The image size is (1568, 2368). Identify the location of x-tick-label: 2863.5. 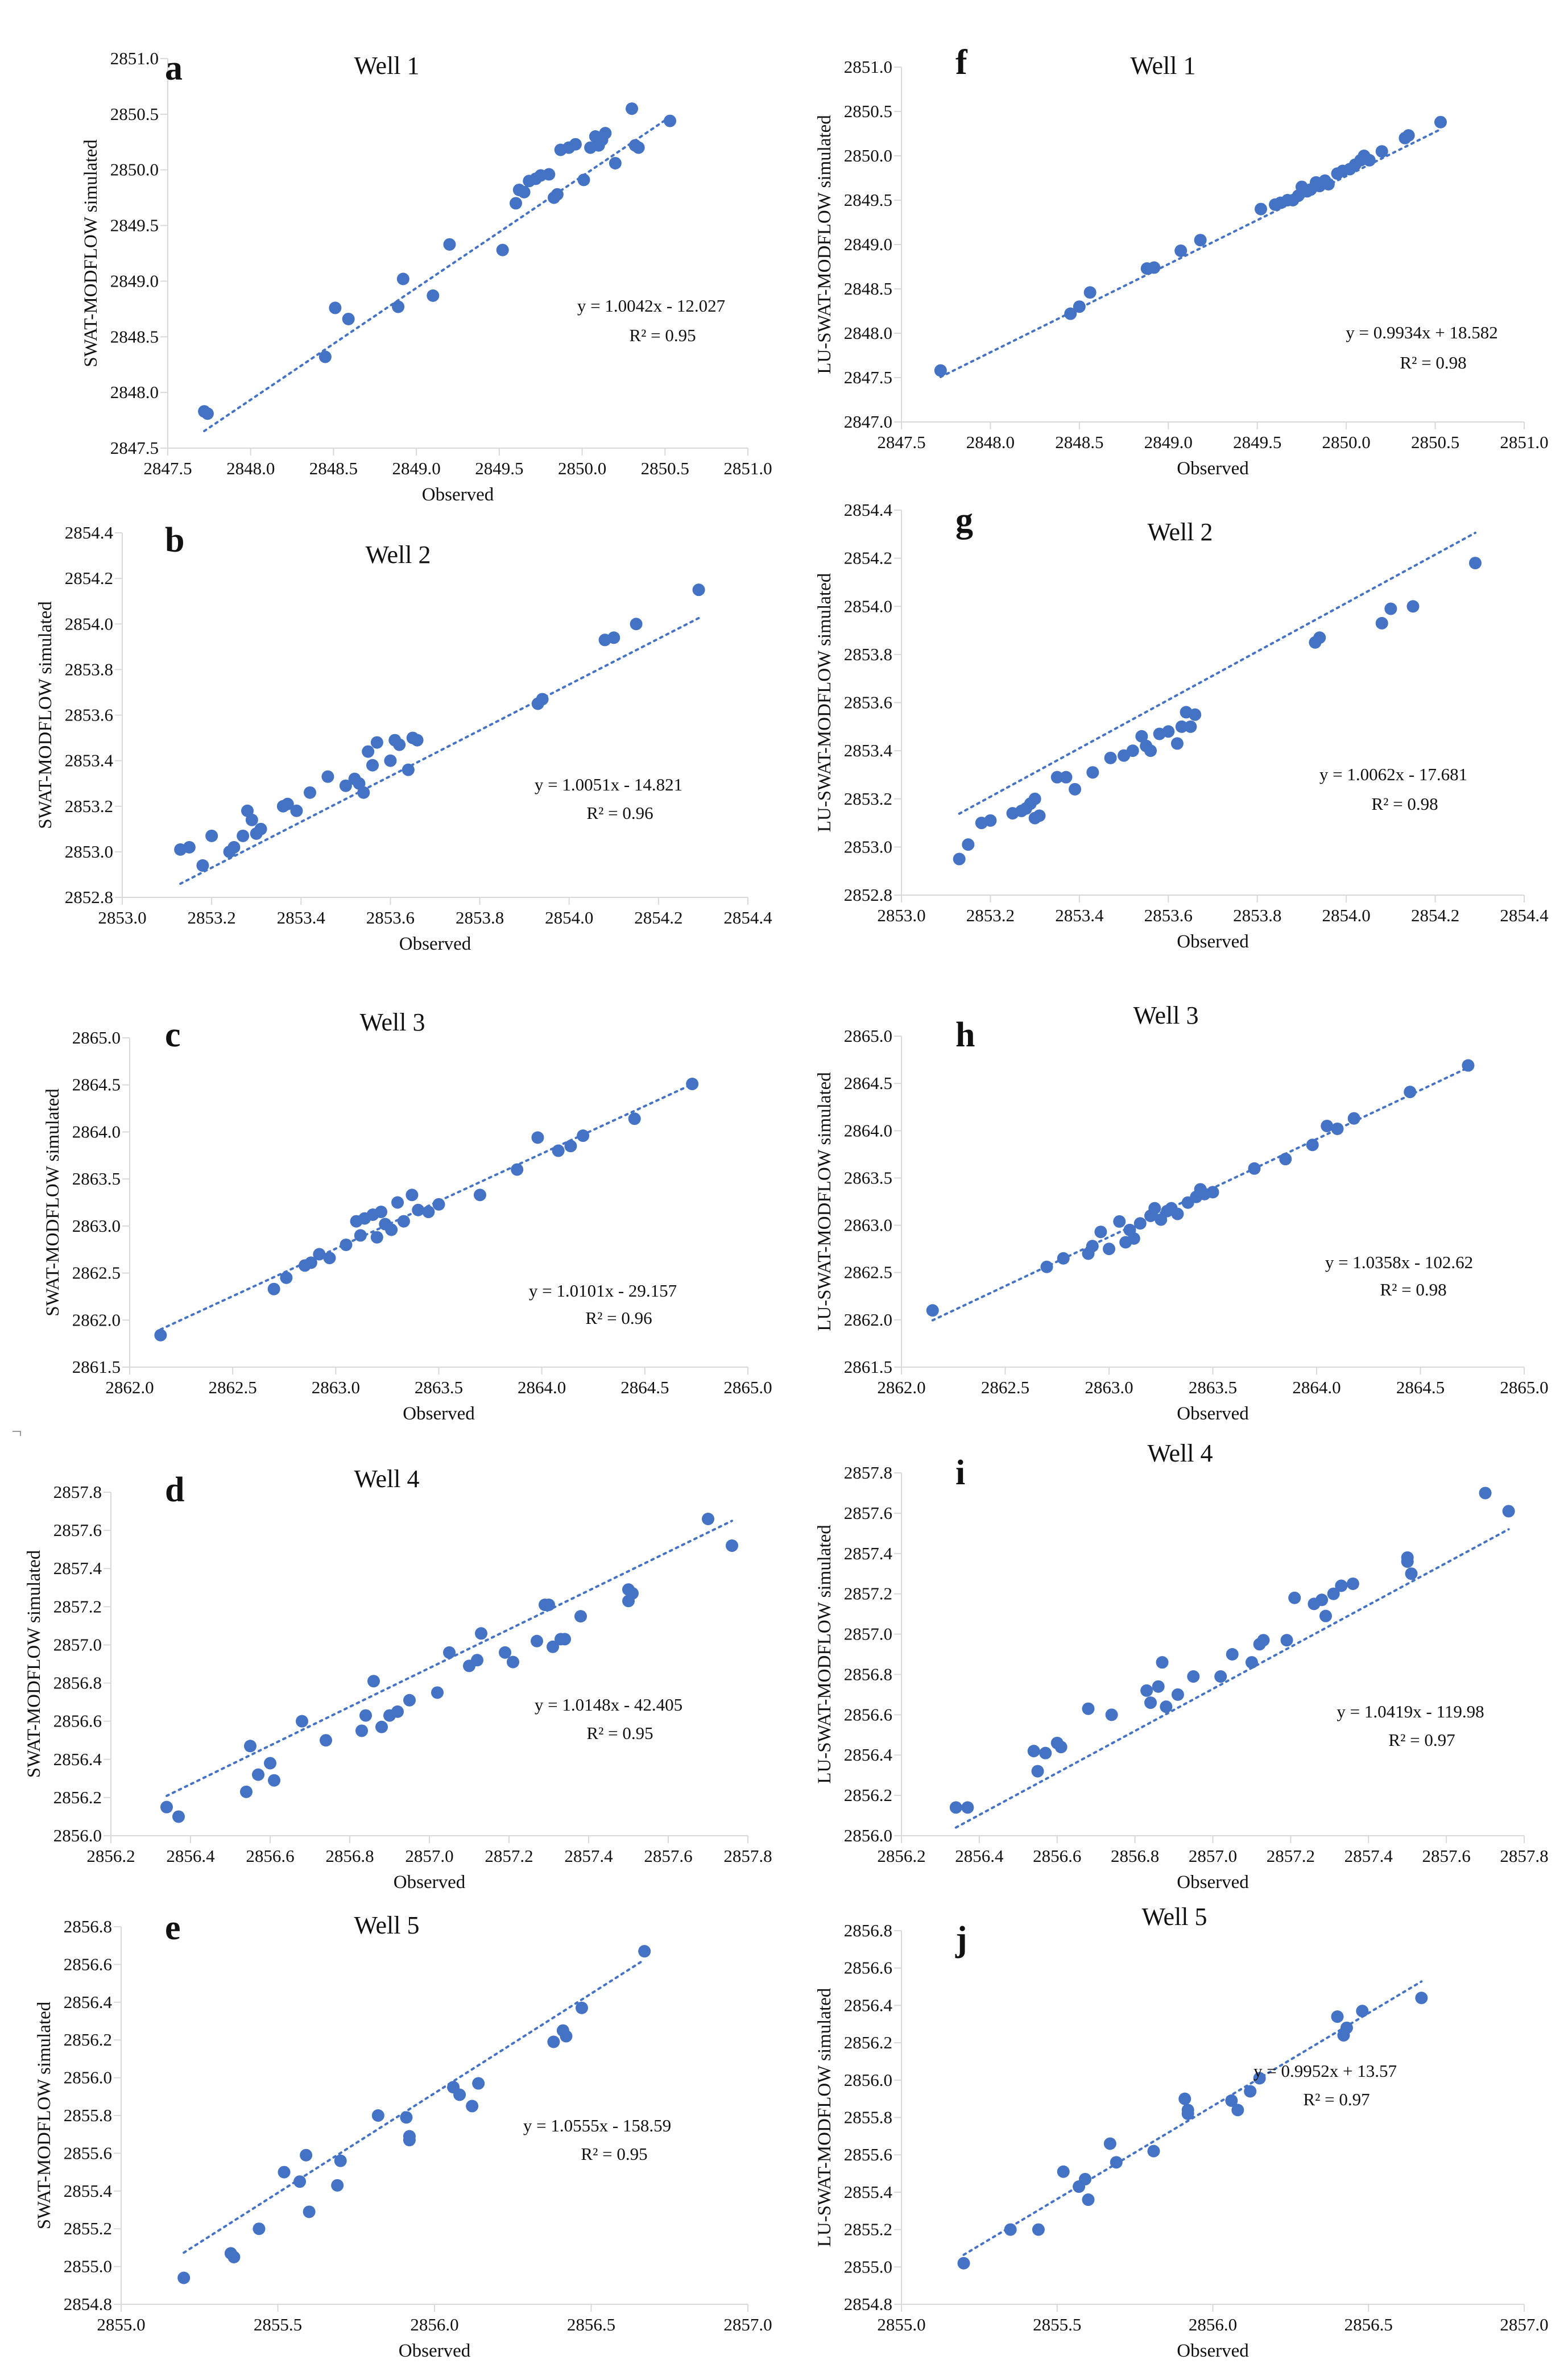
(439, 1387).